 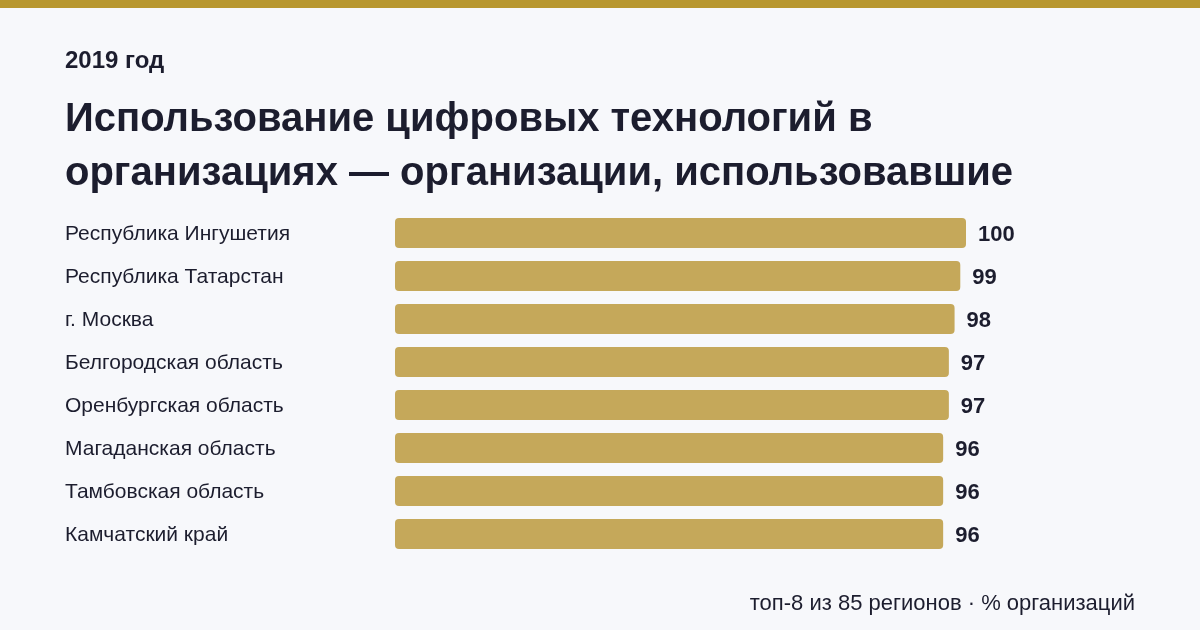 I want to click on data-label: 98, so click(x=979, y=319).